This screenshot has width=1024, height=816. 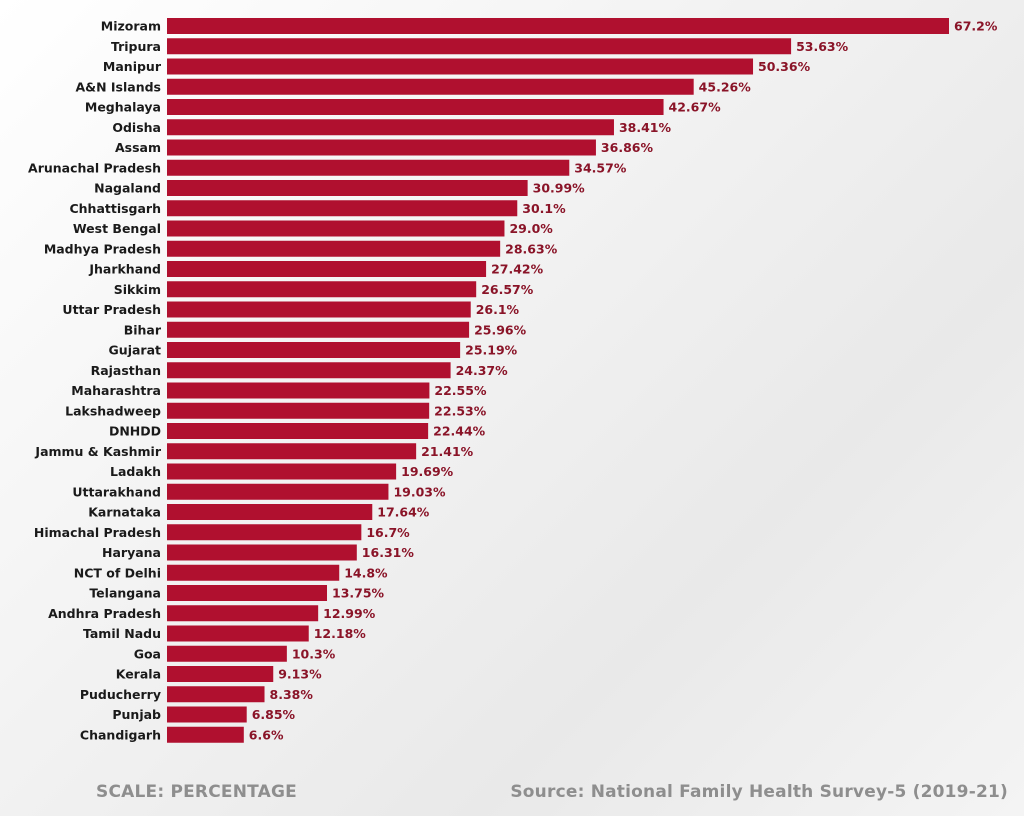 What do you see at coordinates (314, 653) in the screenshot?
I see `data-label: 10.3%` at bounding box center [314, 653].